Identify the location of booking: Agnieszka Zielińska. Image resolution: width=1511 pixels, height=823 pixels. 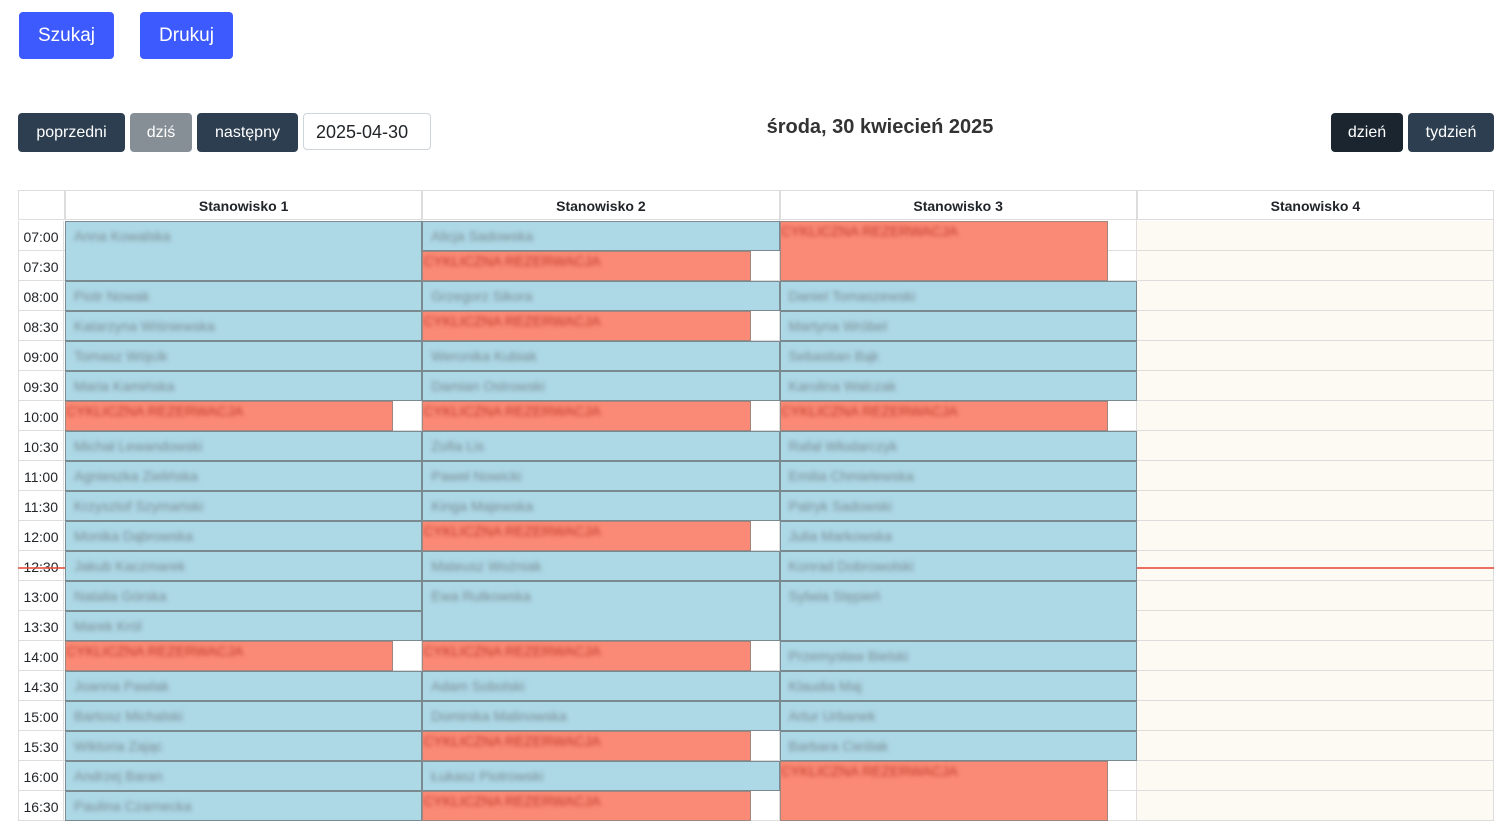
(244, 476).